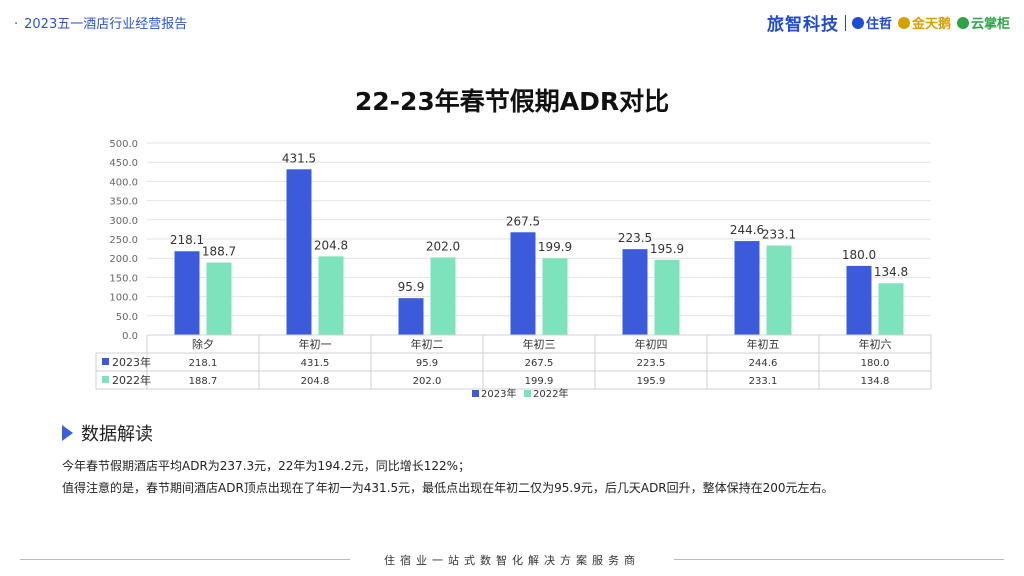 This screenshot has width=1024, height=576. Describe the element at coordinates (131, 362) in the screenshot. I see `table-series-label: 2023年` at that location.